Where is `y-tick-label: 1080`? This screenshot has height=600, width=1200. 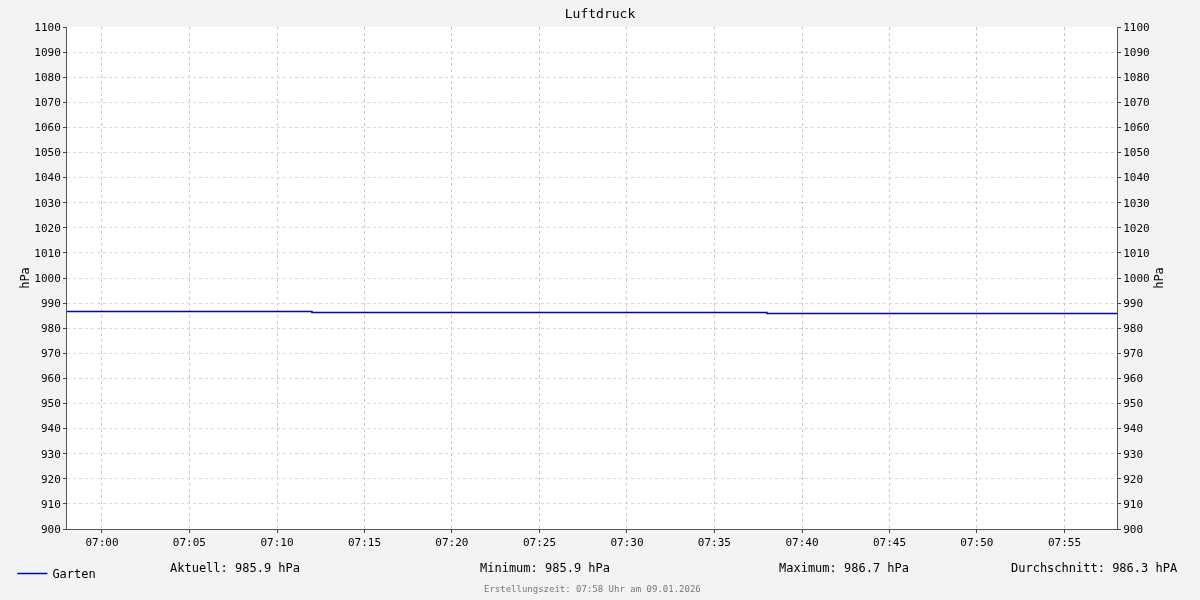
y-tick-label: 1080 is located at coordinates (47, 78).